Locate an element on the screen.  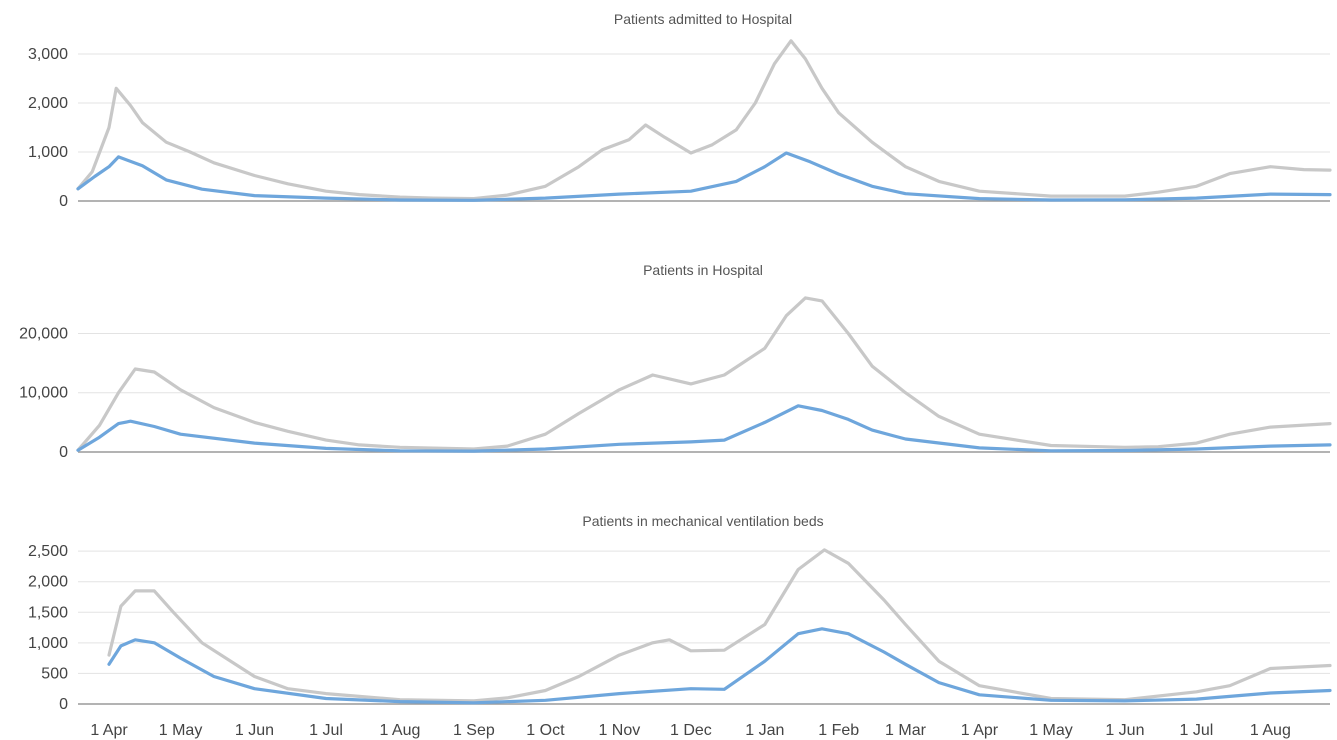
chart-title-ventilation: Patients in mechanical ventilation beds is located at coordinates (702, 521).